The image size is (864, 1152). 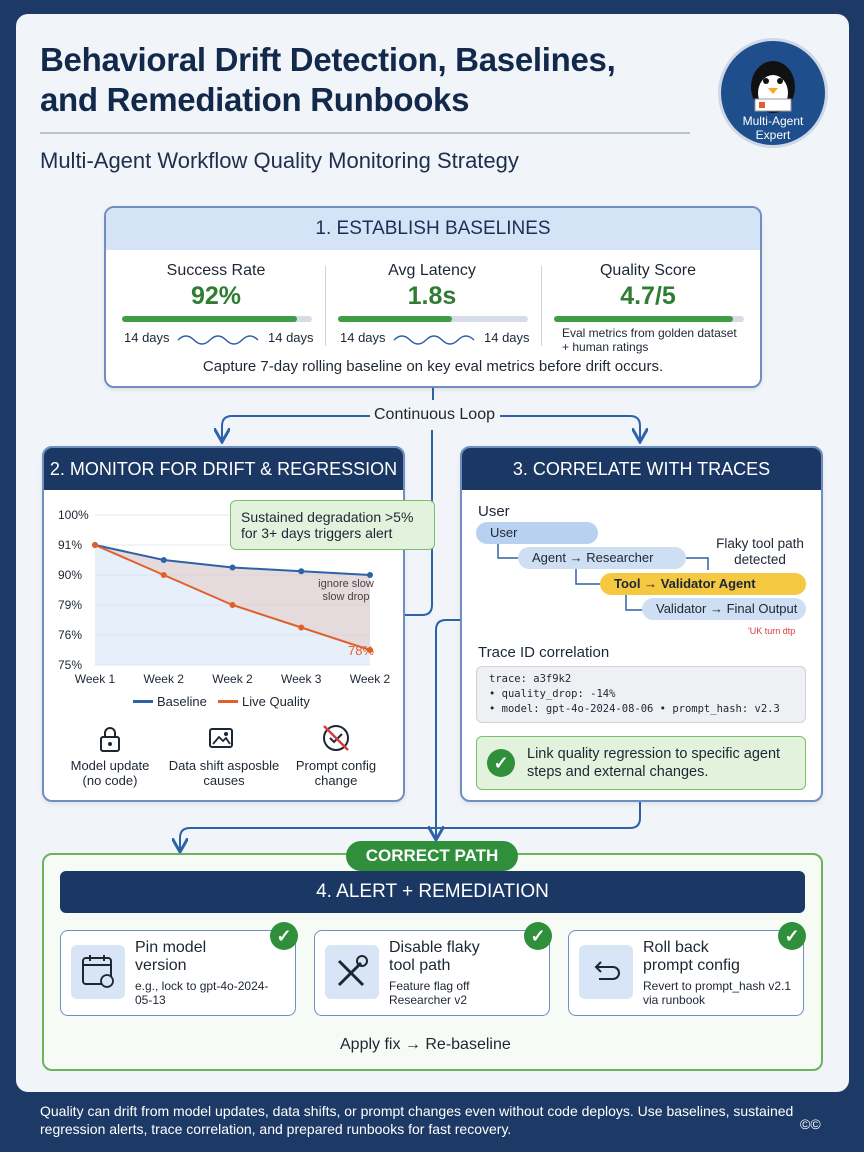 What do you see at coordinates (291, 337) in the screenshot?
I see `success-right-note: 14 days` at bounding box center [291, 337].